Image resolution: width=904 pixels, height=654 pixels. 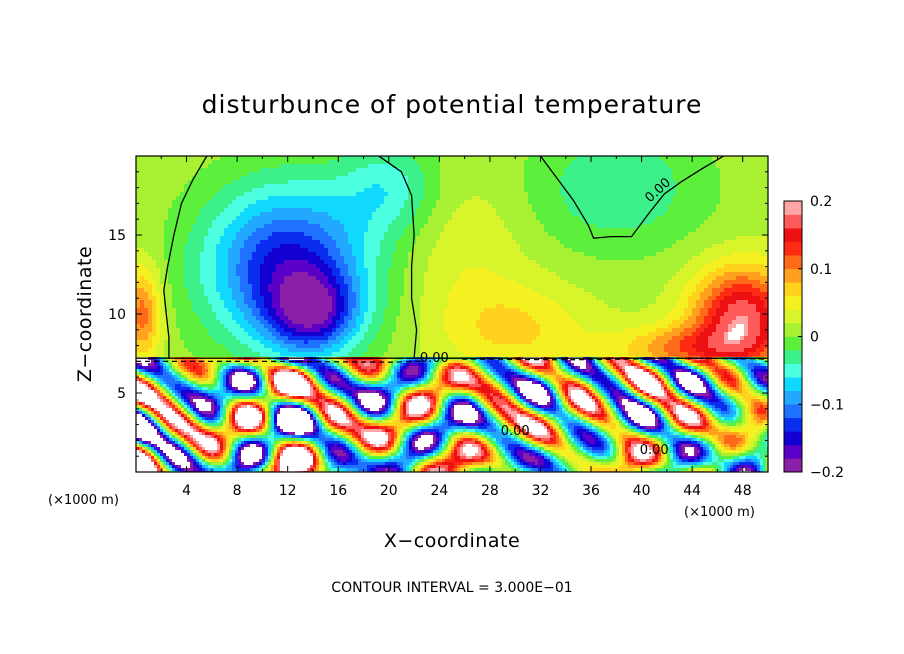 I want to click on colorbar-tick-label: 0.2, so click(x=821, y=202).